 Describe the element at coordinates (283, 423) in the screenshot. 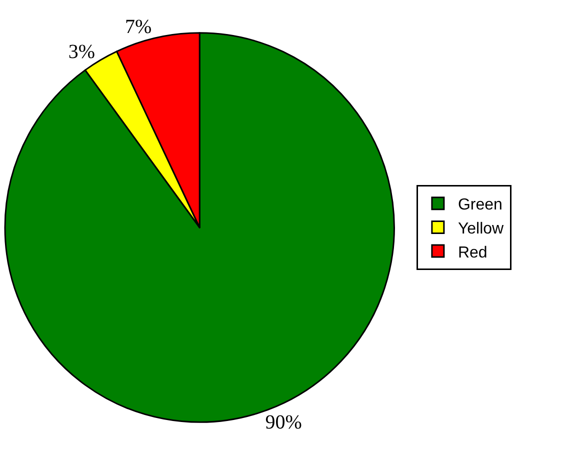

I see `data-label: 90%` at that location.